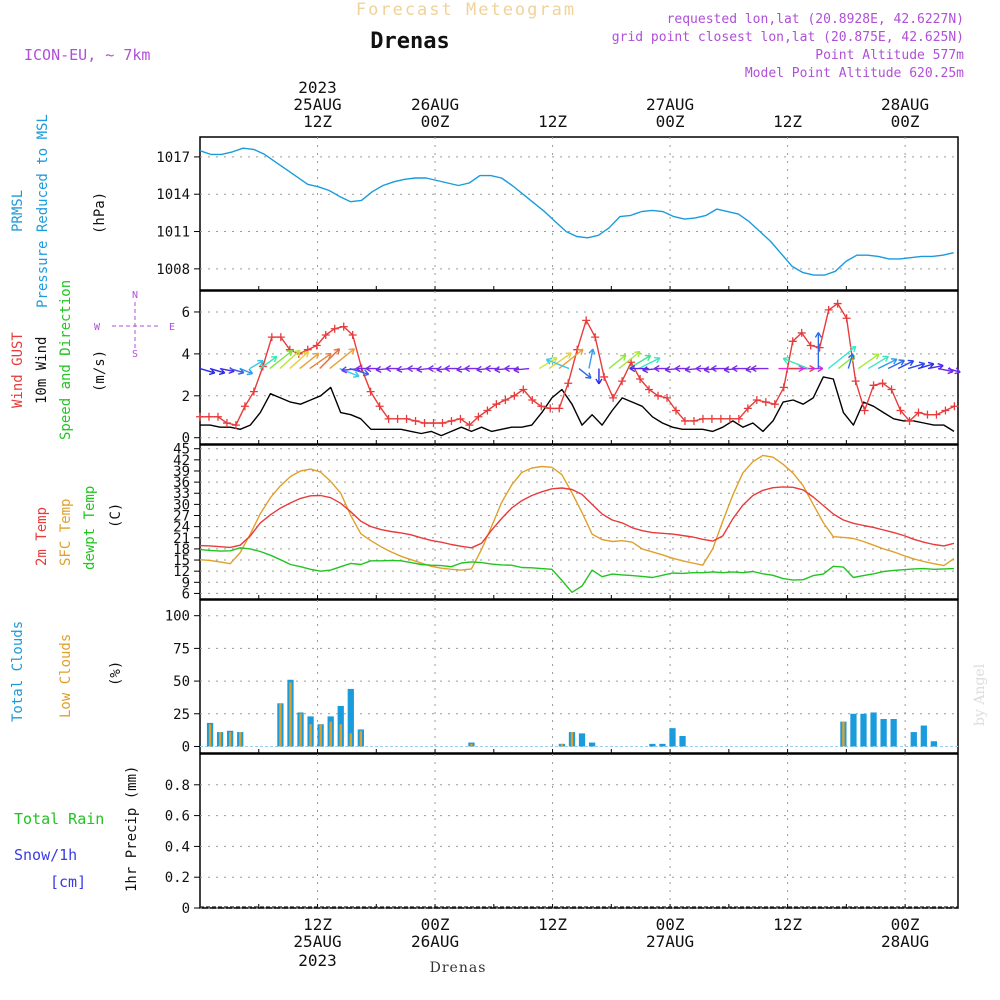 The image size is (1000, 1000). Describe the element at coordinates (577, 512) in the screenshot. I see `sfc-temp-line` at that location.